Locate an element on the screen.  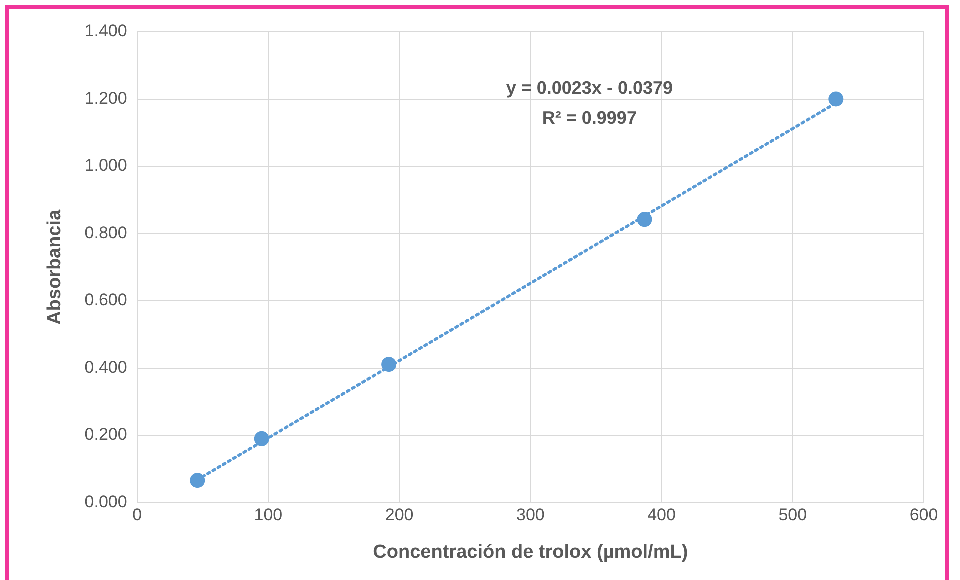
y-tick-label: 0.000 is located at coordinates (106, 502).